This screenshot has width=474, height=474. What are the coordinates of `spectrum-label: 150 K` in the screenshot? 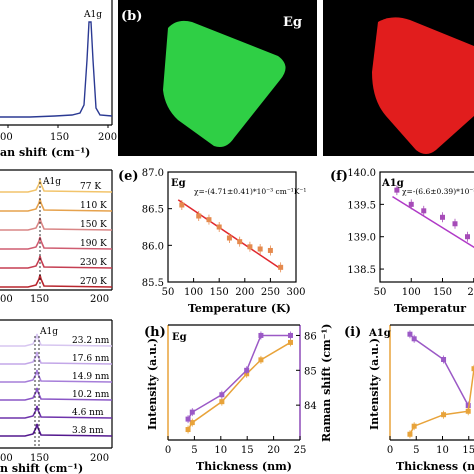 It's located at (93, 225).